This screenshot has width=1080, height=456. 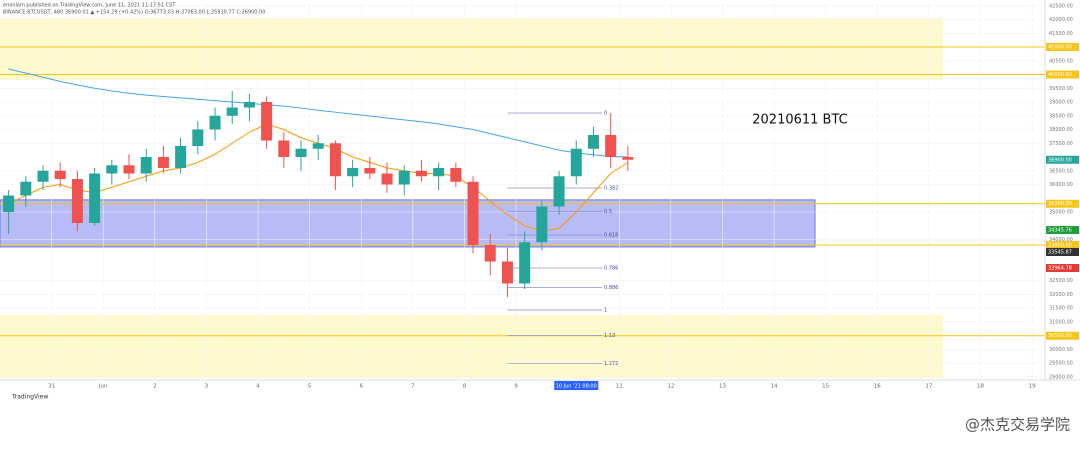 What do you see at coordinates (1061, 212) in the screenshot?
I see `y-tick-label: 35000.00` at bounding box center [1061, 212].